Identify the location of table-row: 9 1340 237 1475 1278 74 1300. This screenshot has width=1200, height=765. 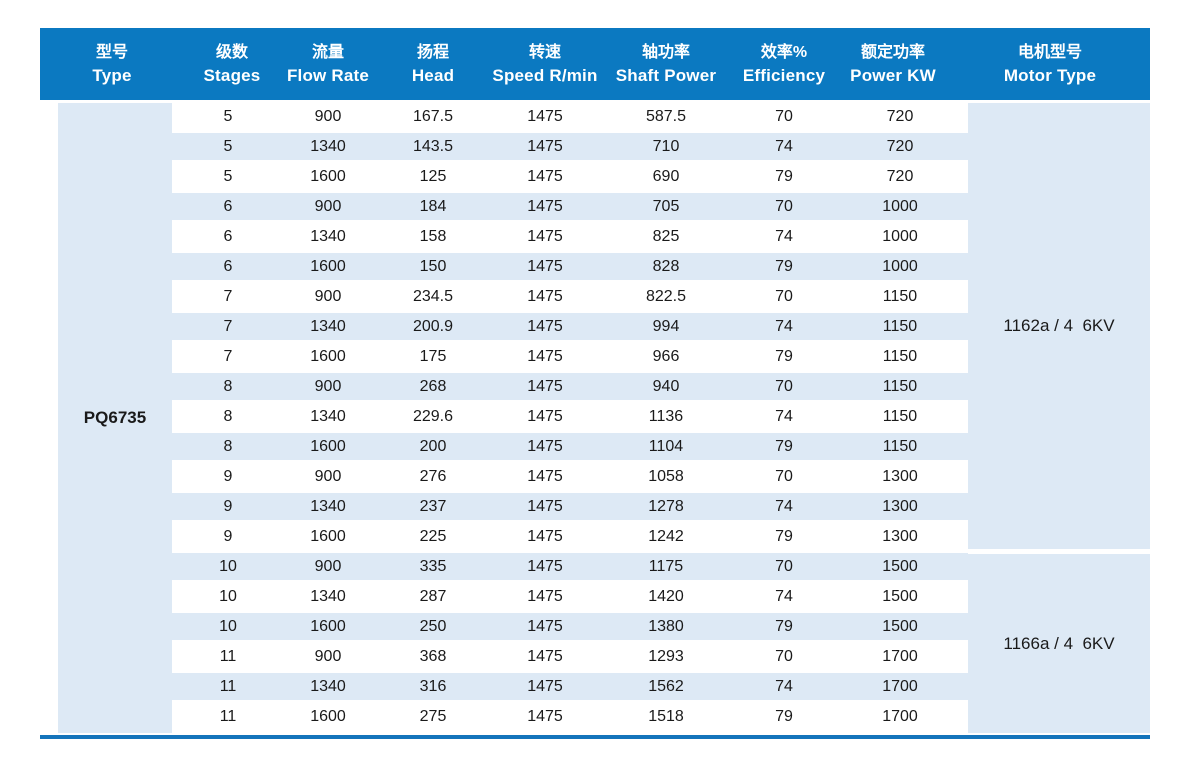
(570, 508).